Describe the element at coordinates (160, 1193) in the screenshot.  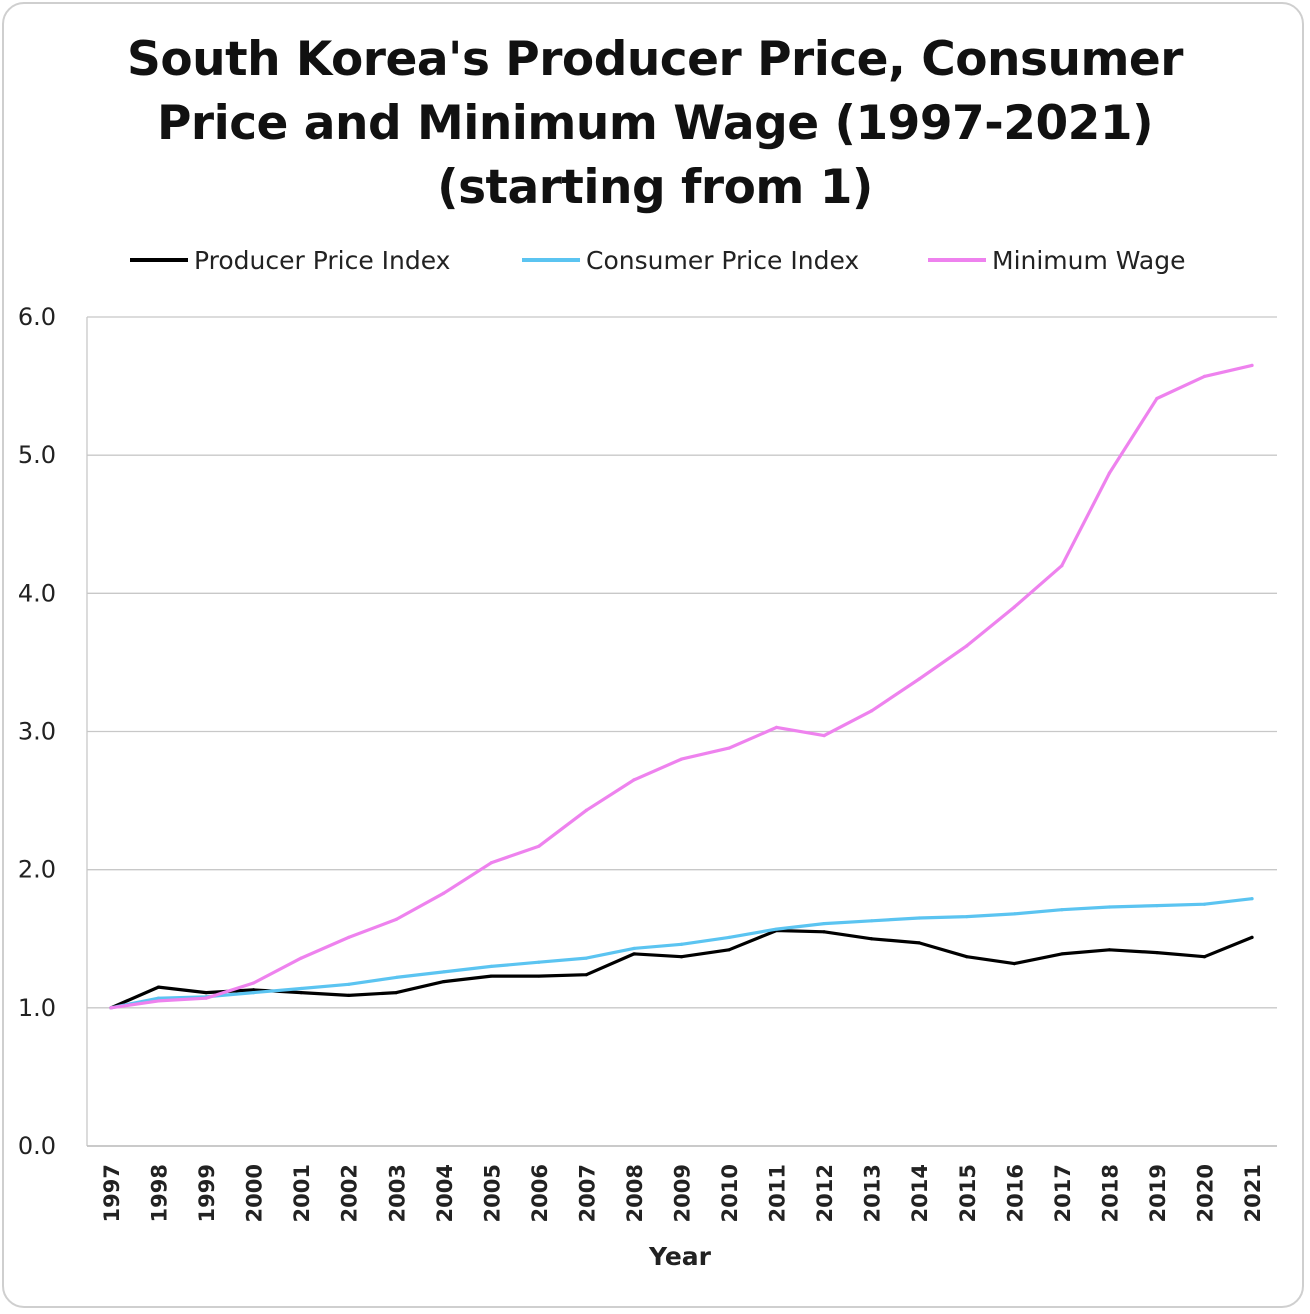
I see `x-tick-label: 1998` at that location.